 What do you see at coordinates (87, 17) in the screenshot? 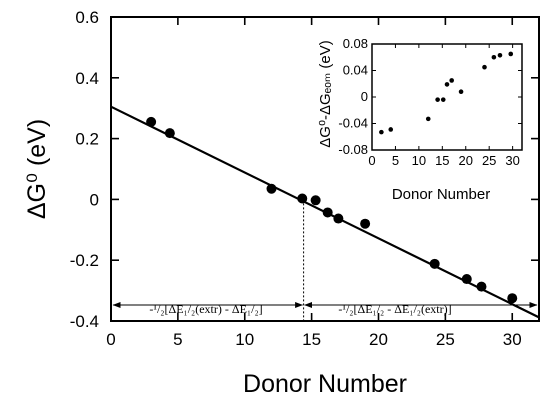
I see `y-tick-label: 0.6` at bounding box center [87, 17].